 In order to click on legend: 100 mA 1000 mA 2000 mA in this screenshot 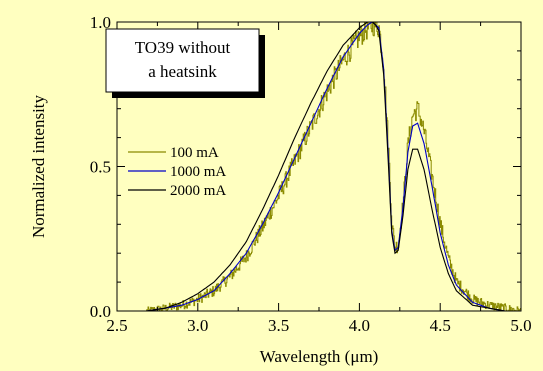, I will do `click(177, 172)`.